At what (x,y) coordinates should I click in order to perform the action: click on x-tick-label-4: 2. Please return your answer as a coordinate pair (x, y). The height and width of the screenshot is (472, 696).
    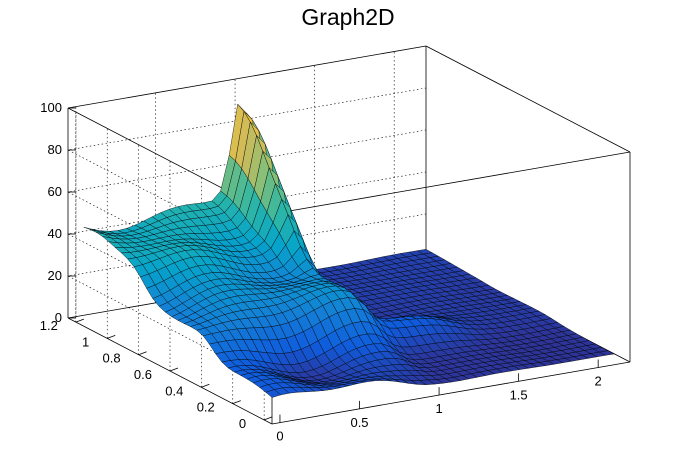
    Looking at the image, I should click on (598, 381).